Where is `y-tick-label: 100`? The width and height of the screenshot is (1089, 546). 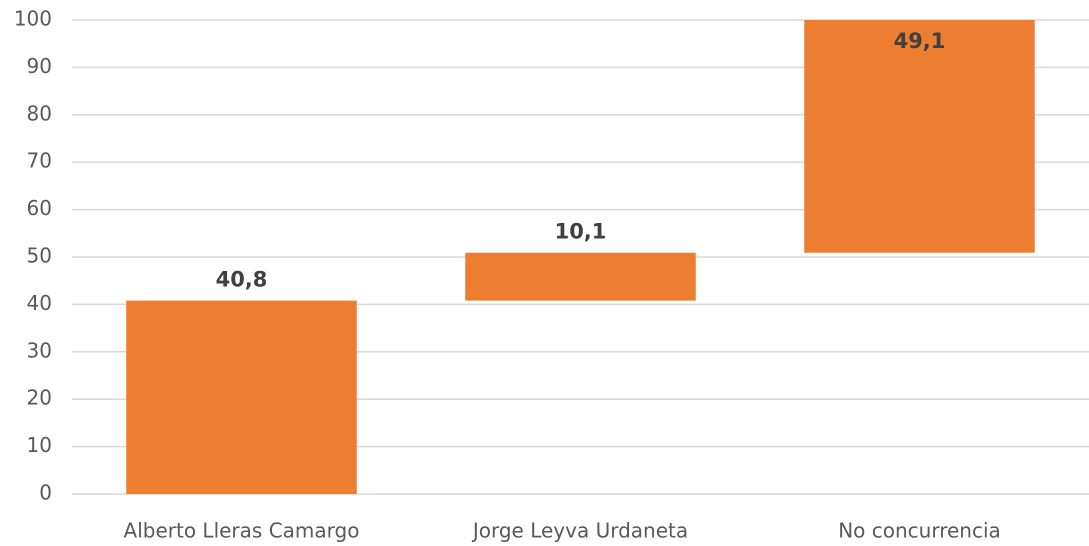 y-tick-label: 100 is located at coordinates (33, 19).